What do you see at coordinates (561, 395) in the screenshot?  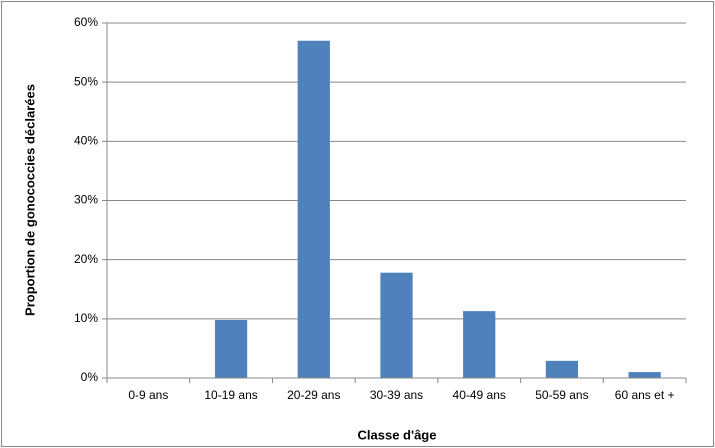 I see `x-tick-label: 50-59 ans` at bounding box center [561, 395].